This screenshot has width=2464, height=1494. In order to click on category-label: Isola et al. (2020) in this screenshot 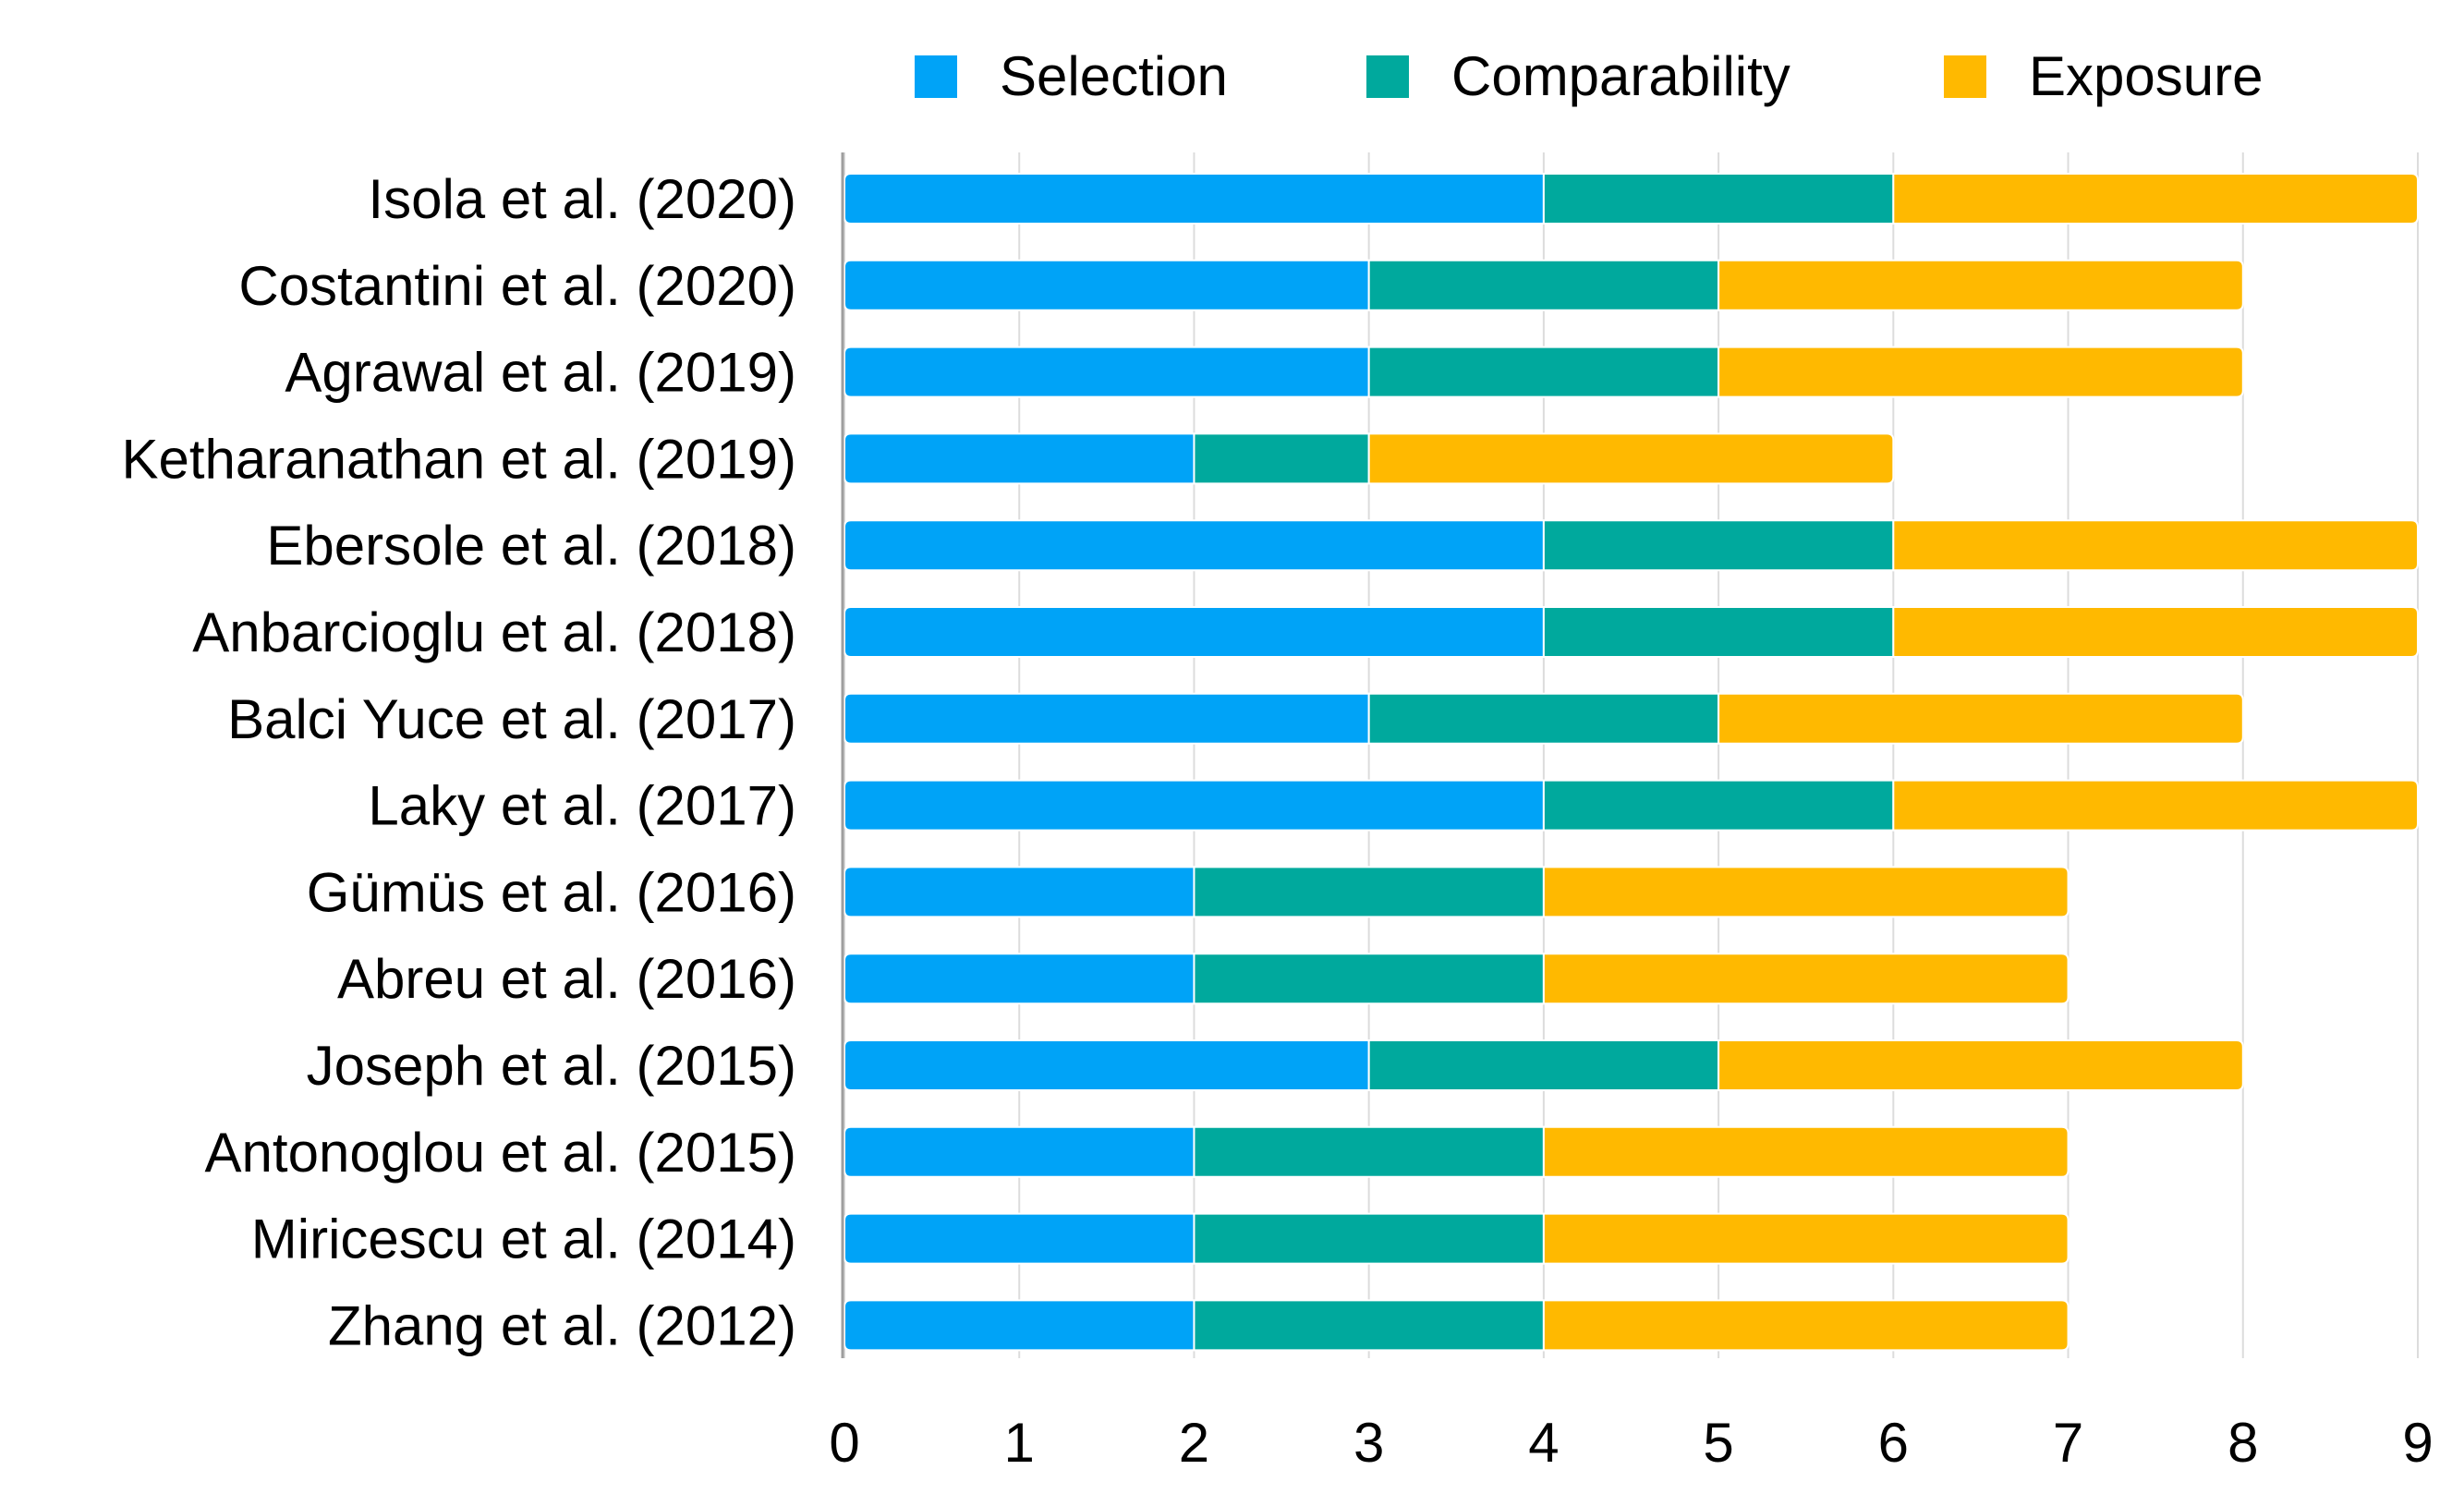, I will do `click(582, 199)`.